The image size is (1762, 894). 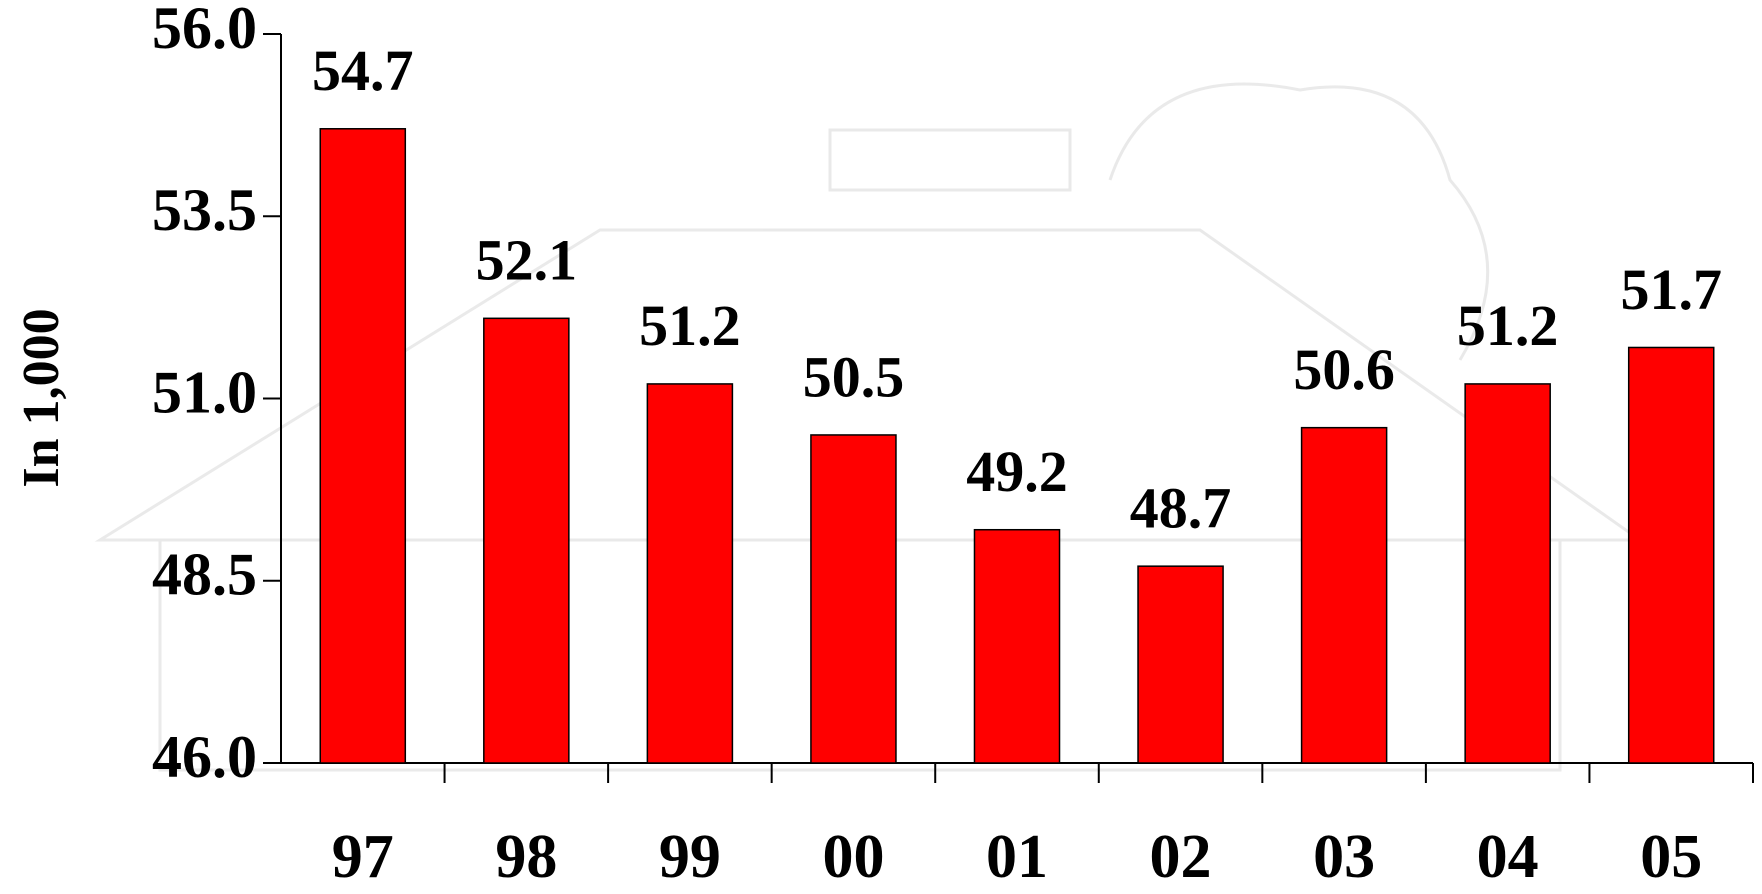 What do you see at coordinates (1508, 857) in the screenshot?
I see `x-tick-label: 04` at bounding box center [1508, 857].